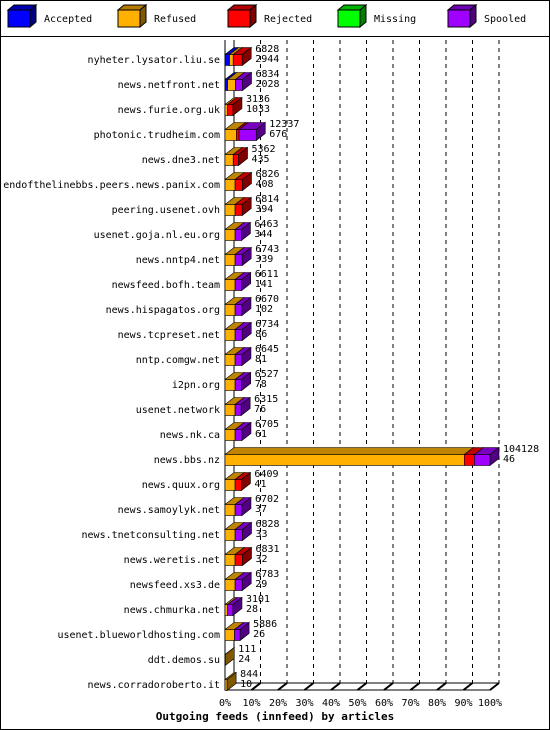  I want to click on count-label: 33, so click(261, 534).